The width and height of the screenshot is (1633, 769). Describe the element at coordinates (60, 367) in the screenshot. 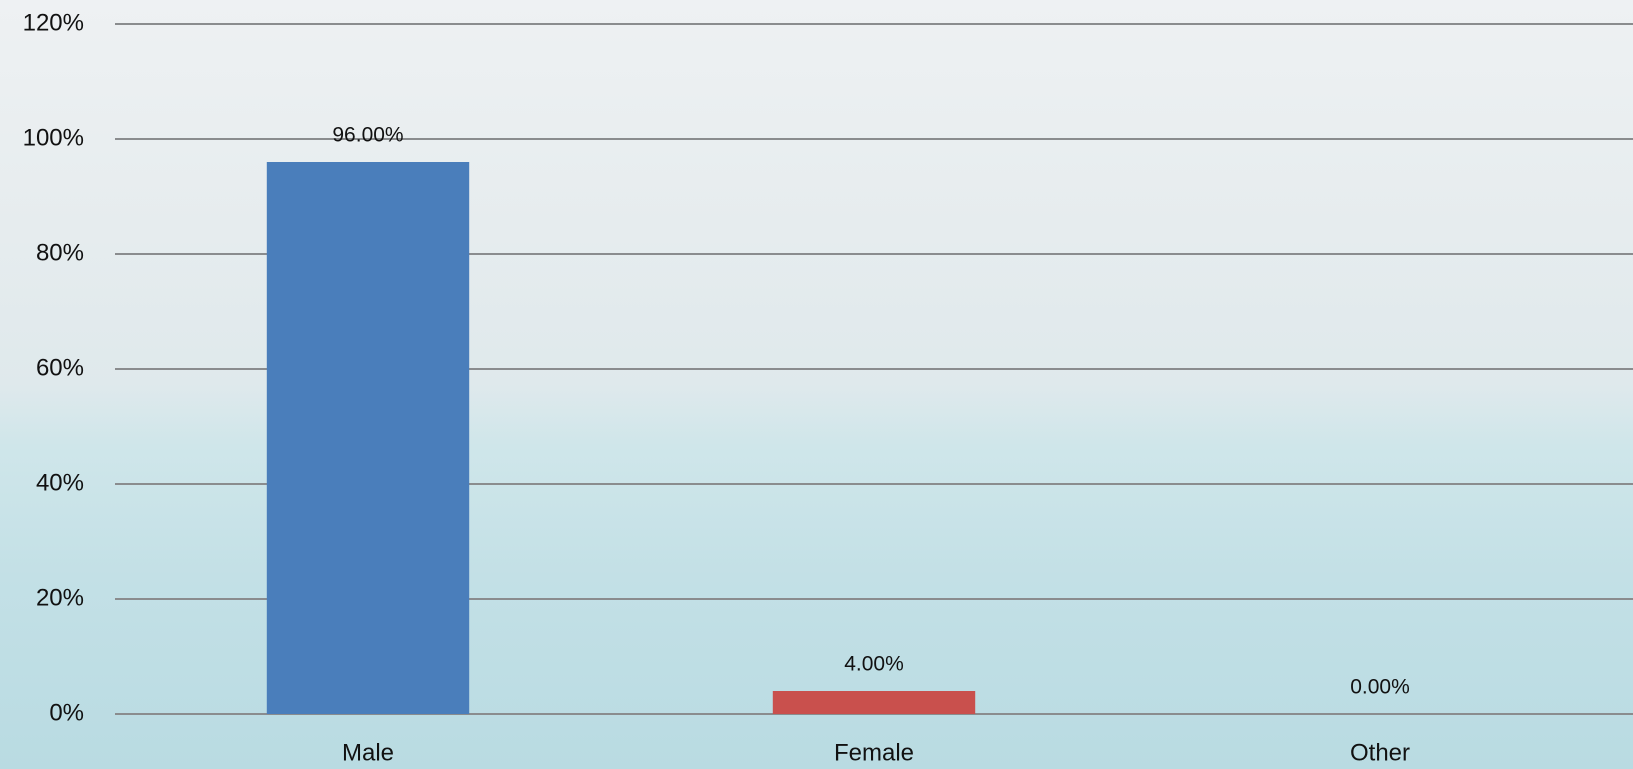

I see `y-tick-label: 60%` at that location.